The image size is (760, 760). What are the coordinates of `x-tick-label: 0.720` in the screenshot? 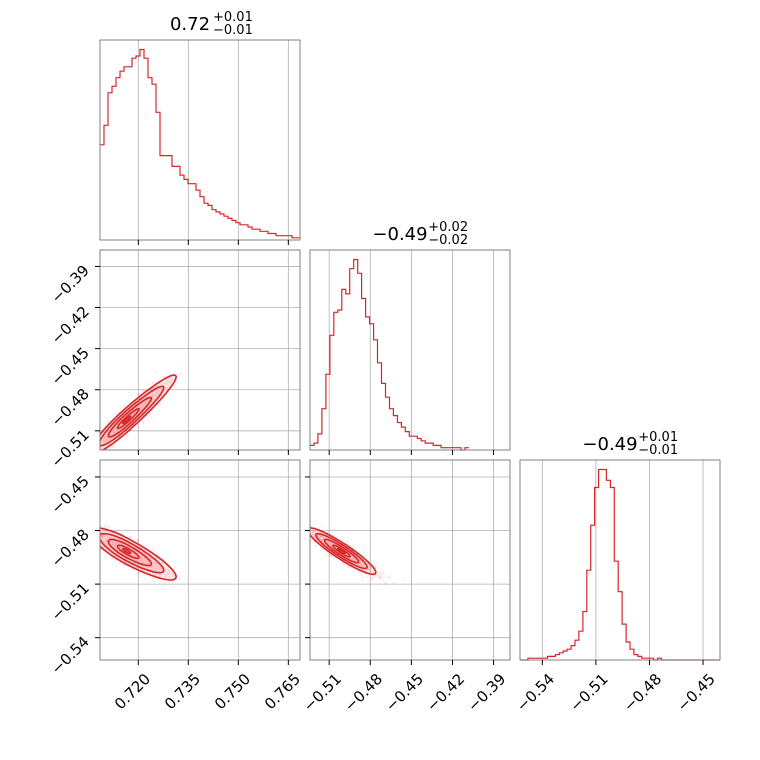 It's located at (132, 691).